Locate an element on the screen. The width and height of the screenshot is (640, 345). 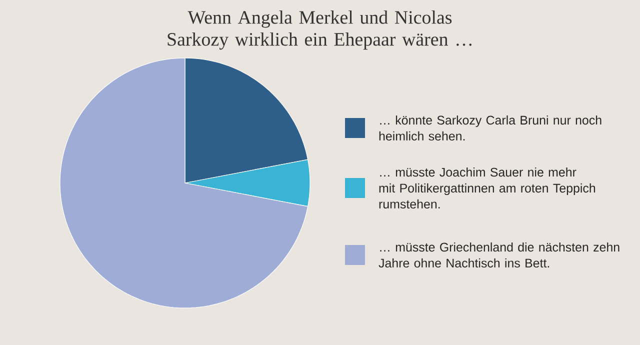
legend-label: … könnte Sarkozy Carla Bruni nur noch heimlich sehen. is located at coordinates (490, 128).